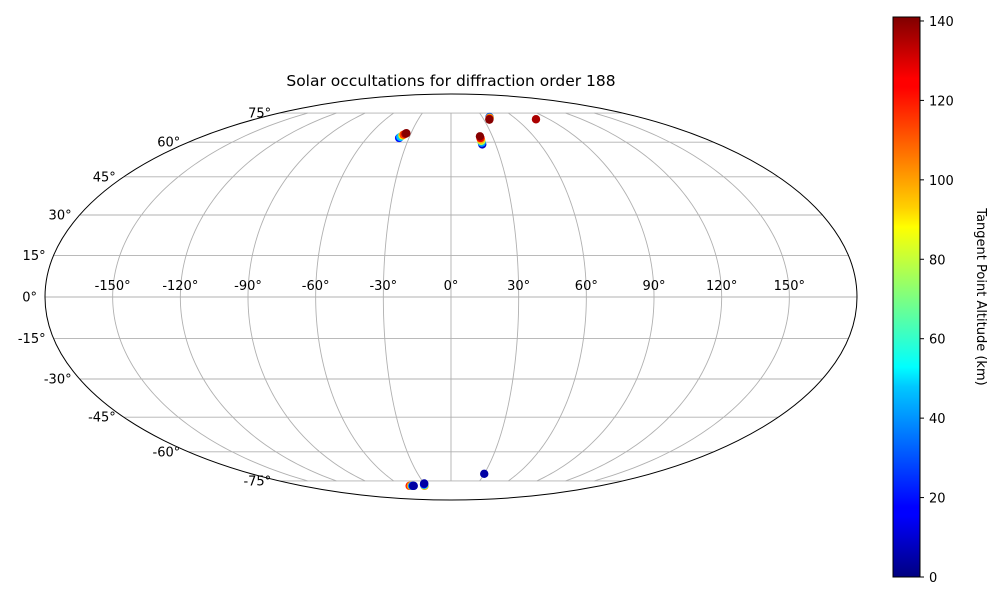  What do you see at coordinates (941, 22) in the screenshot?
I see `colorbar-tick-label: 140` at bounding box center [941, 22].